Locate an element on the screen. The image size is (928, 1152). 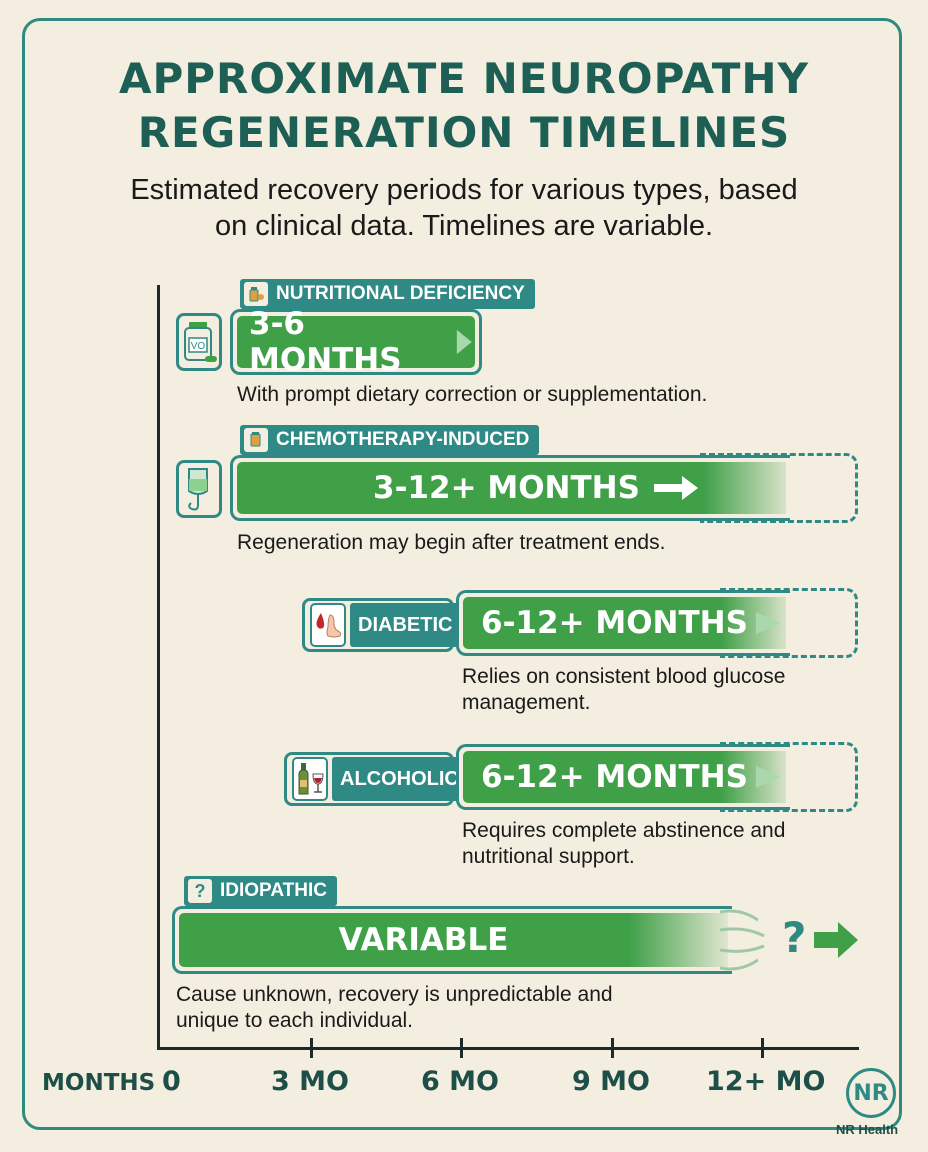
bar-extension-alcoholic is located at coordinates (789, 777).